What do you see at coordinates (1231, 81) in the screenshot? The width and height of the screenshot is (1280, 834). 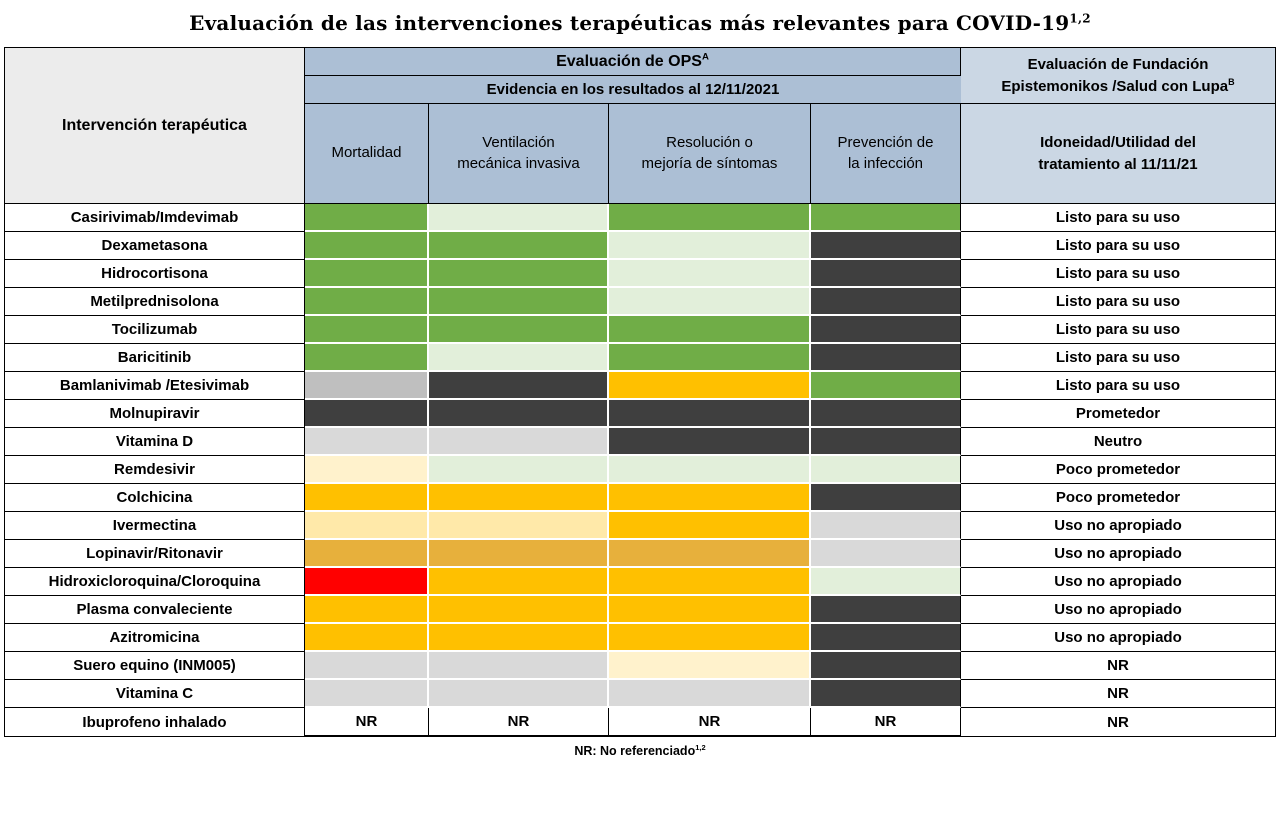 I see `epistemonikos-superscript: B` at bounding box center [1231, 81].